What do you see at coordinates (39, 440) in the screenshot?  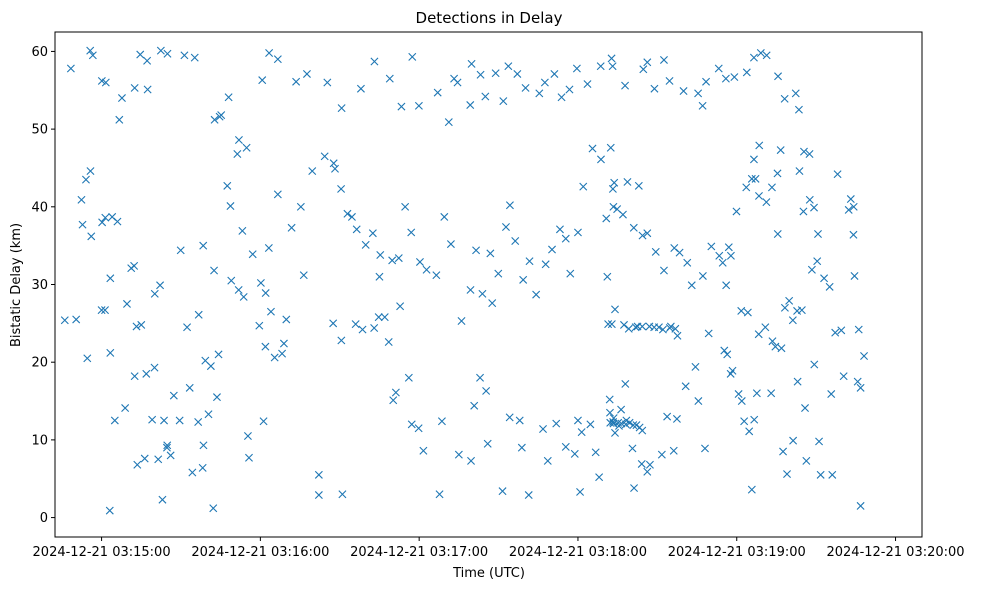 I see `y-tick-label: 10` at bounding box center [39, 440].